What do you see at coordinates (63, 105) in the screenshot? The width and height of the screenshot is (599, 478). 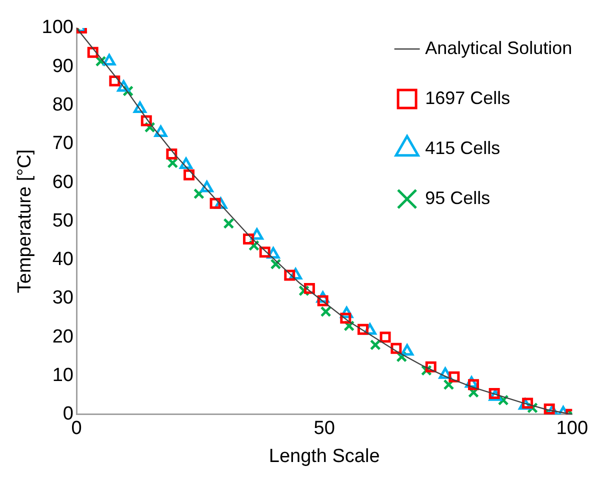 I see `y-tick-label: 80` at bounding box center [63, 105].